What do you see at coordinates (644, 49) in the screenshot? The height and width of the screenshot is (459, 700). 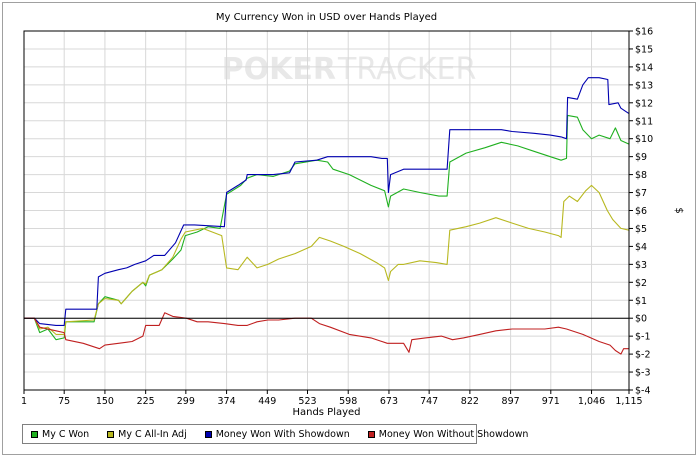 I see `y-tick-label: $15` at bounding box center [644, 49].